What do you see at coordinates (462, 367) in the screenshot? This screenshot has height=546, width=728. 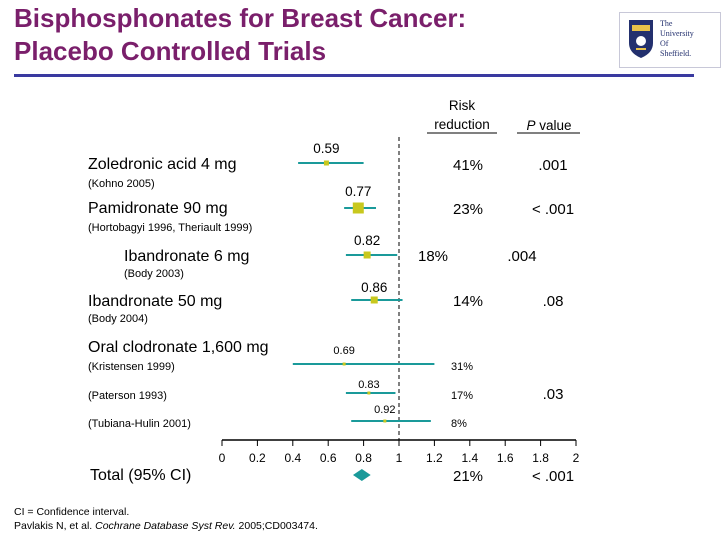 I see `risk-reduction-value: 31%` at bounding box center [462, 367].